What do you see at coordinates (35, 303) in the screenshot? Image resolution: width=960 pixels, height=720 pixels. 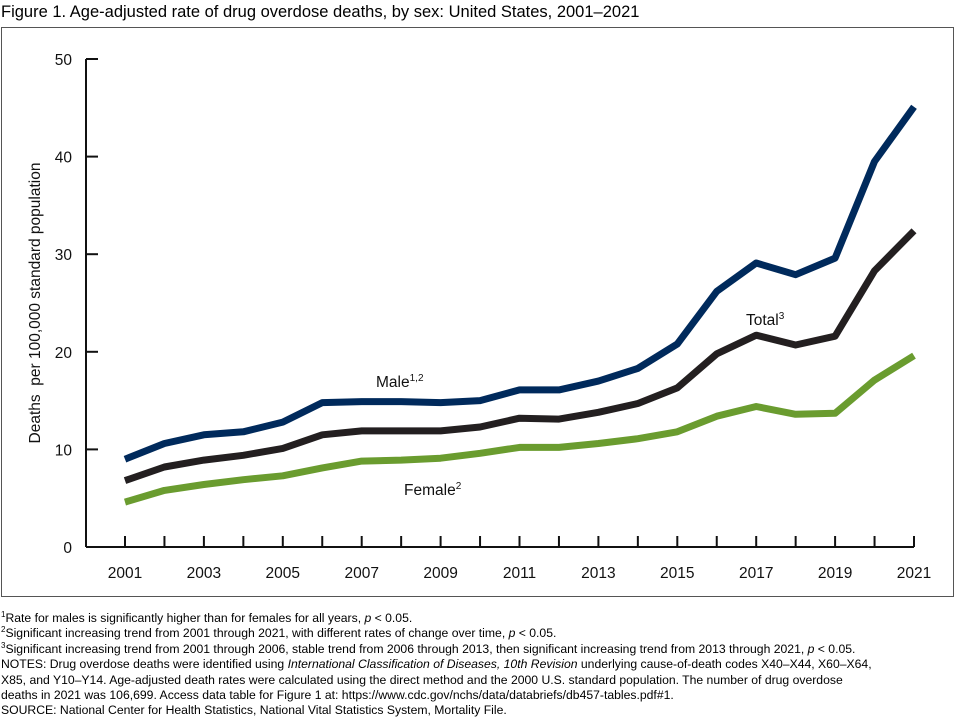 I see `y-axis-title: Deaths per 100,000 standard population` at bounding box center [35, 303].